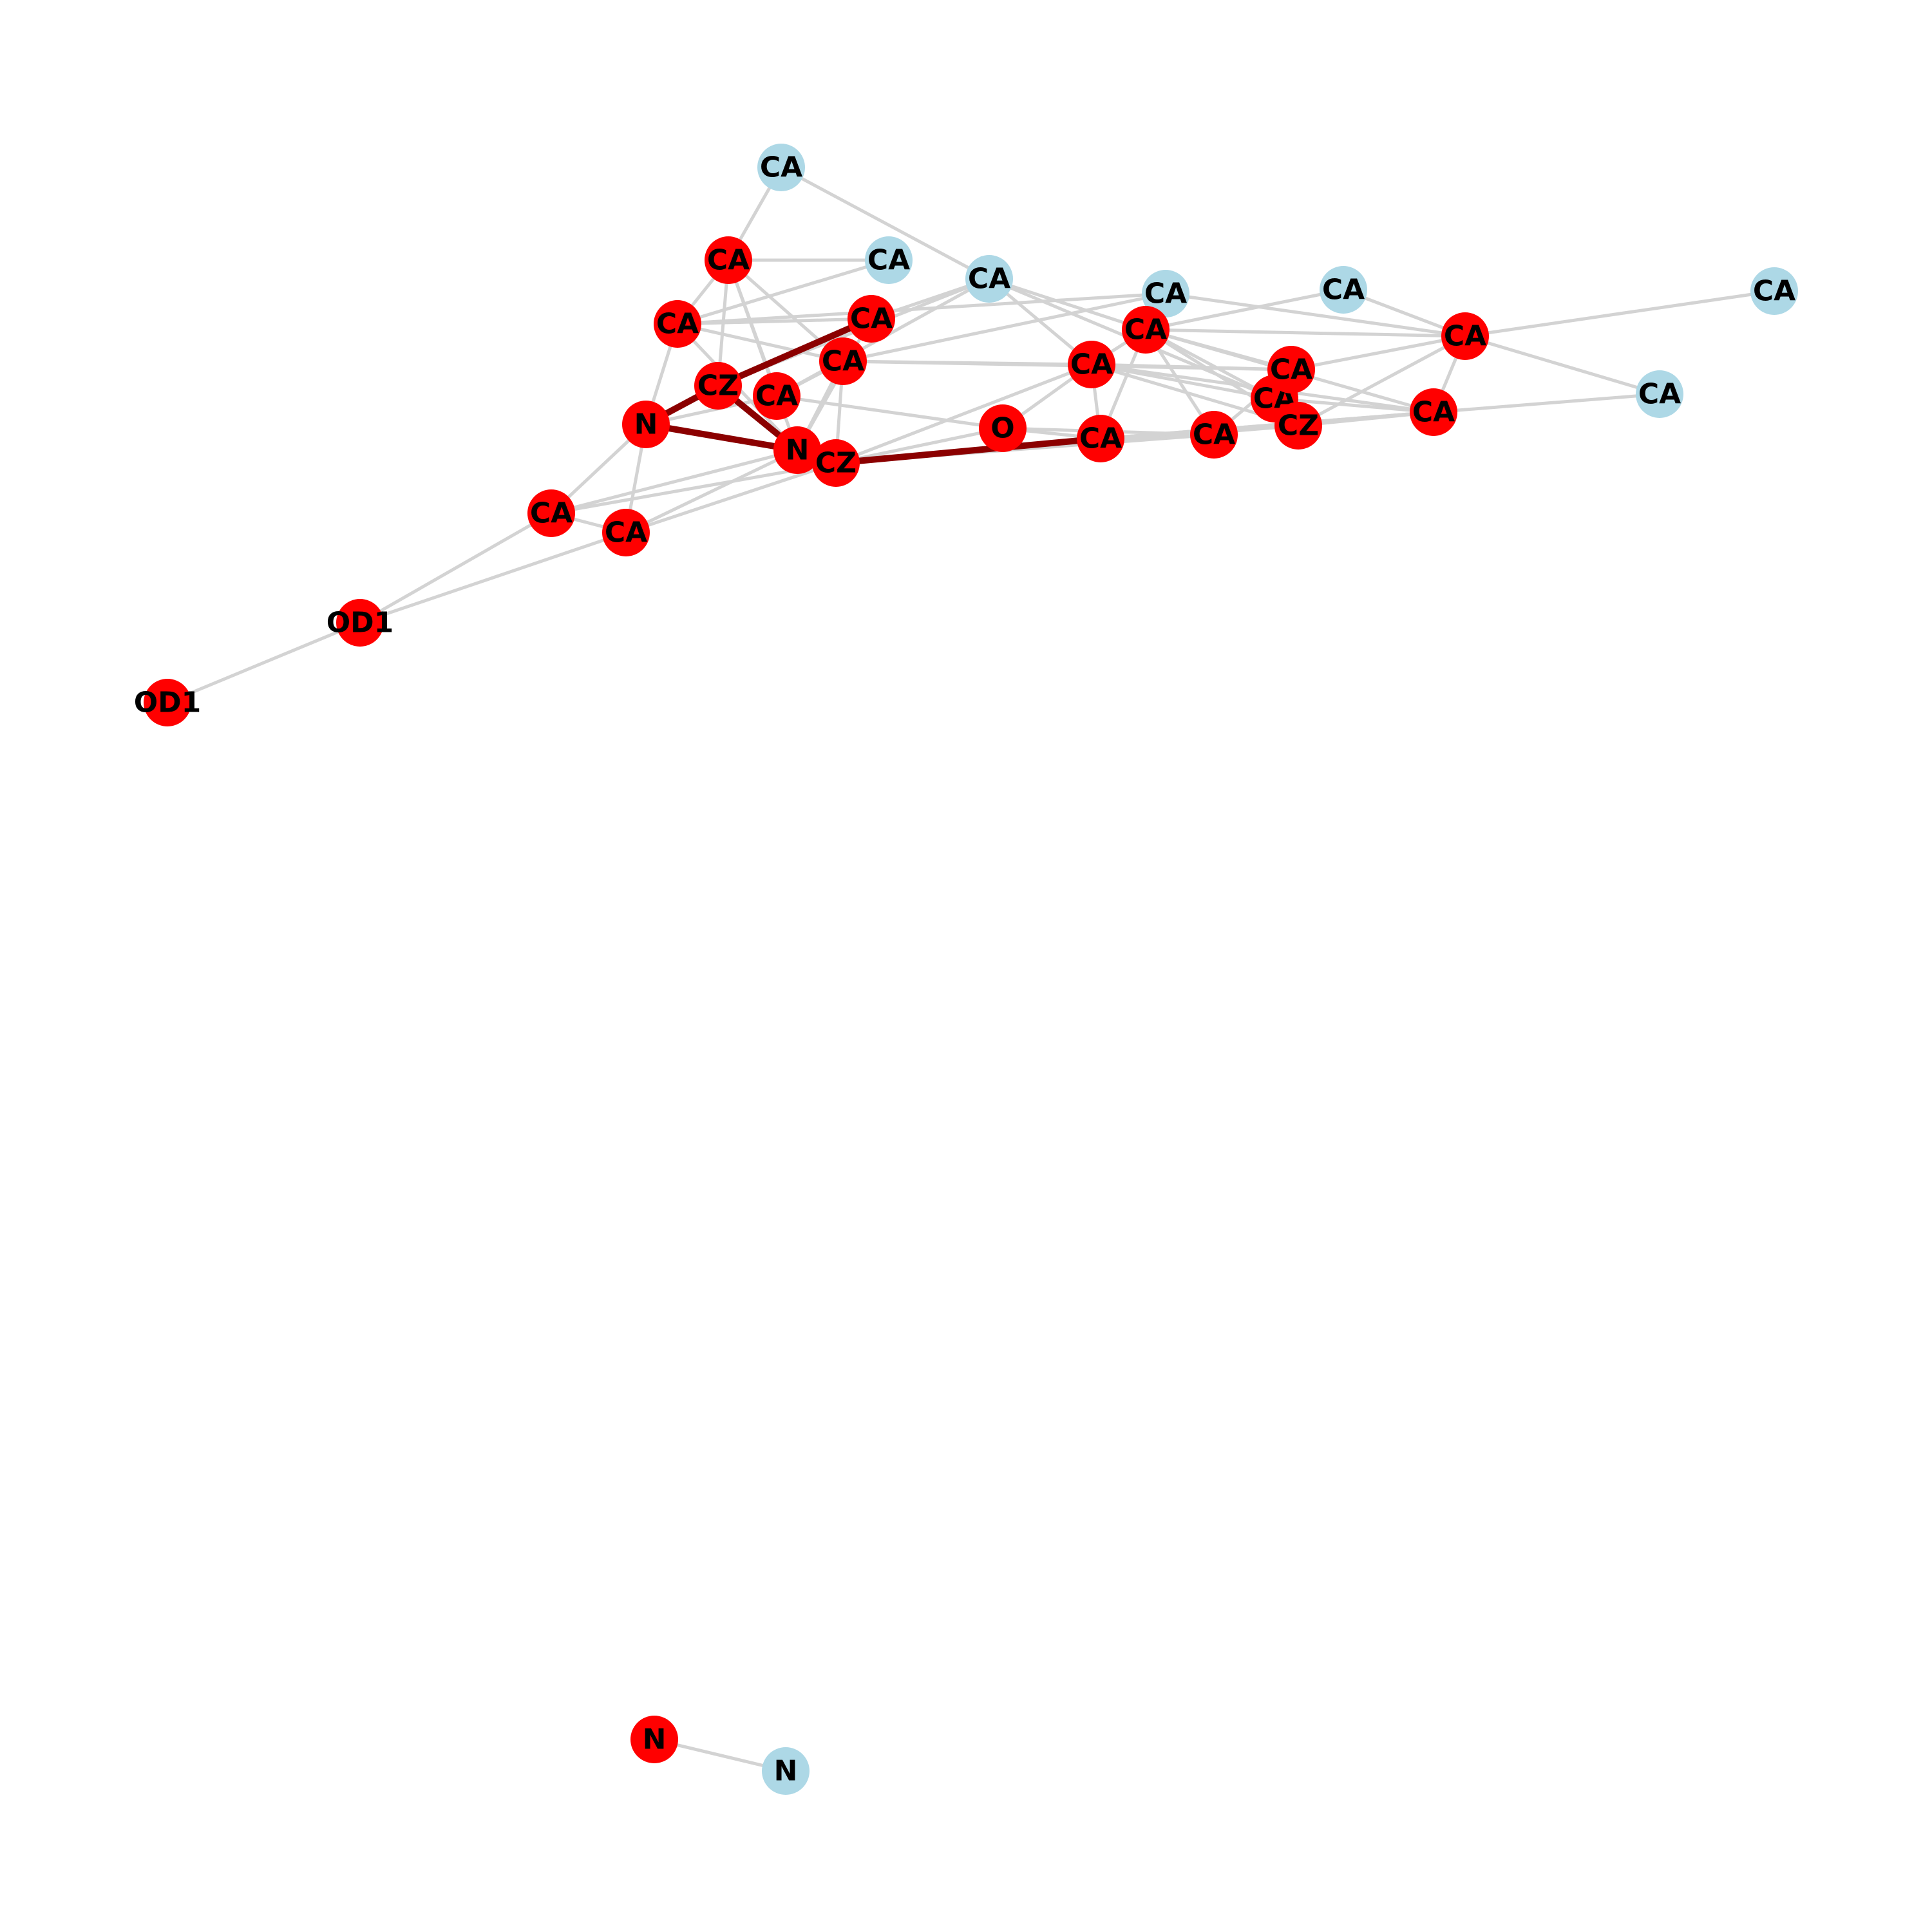 The height and width of the screenshot is (1932, 1932). I want to click on node-ca_r2: CA, so click(678, 324).